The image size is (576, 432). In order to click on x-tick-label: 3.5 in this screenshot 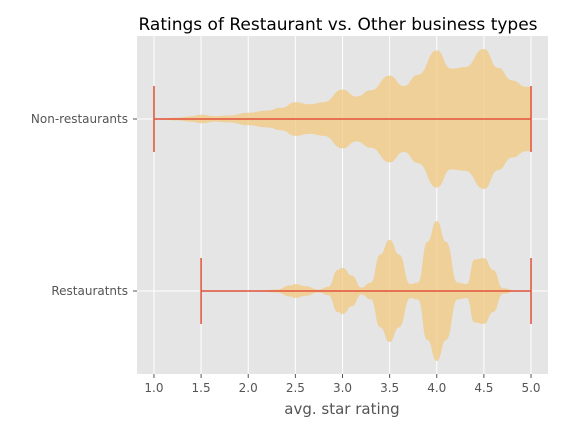, I will do `click(389, 388)`.